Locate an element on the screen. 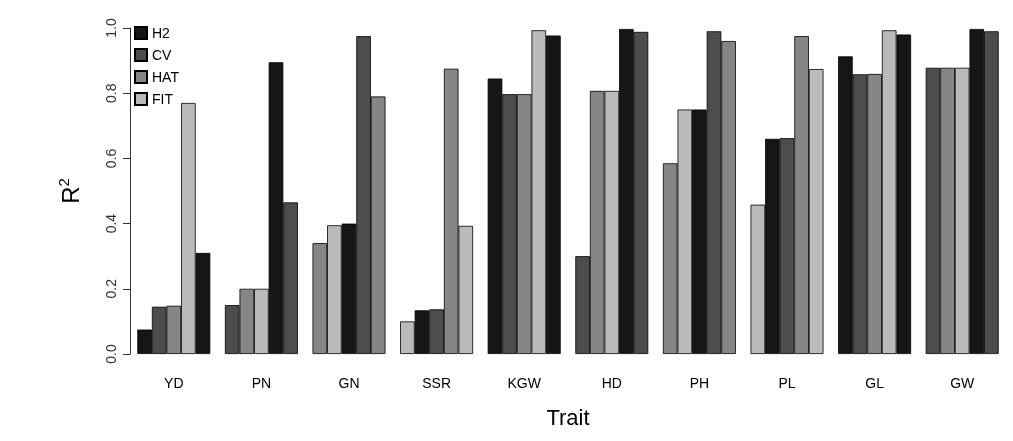  y-tick-label: 0.8 is located at coordinates (111, 93).